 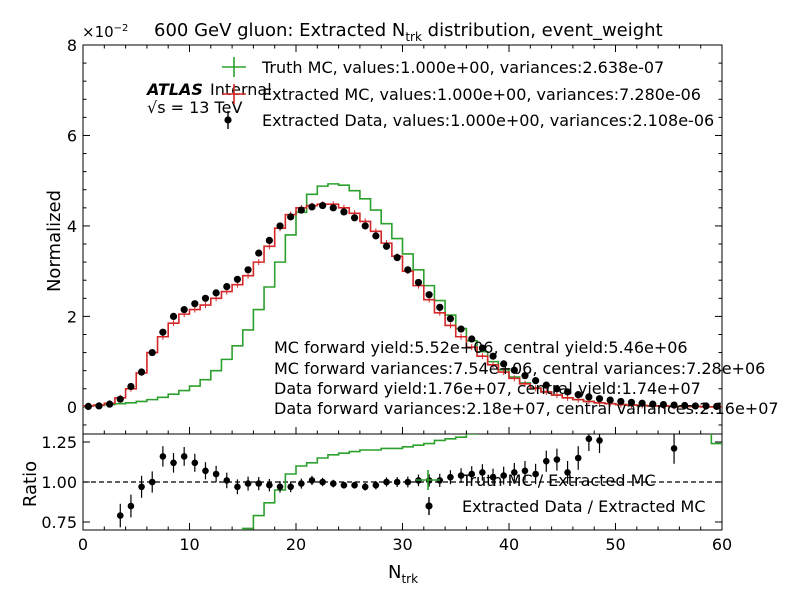 What do you see at coordinates (83, 544) in the screenshot?
I see `x-tick-label: 0` at bounding box center [83, 544].